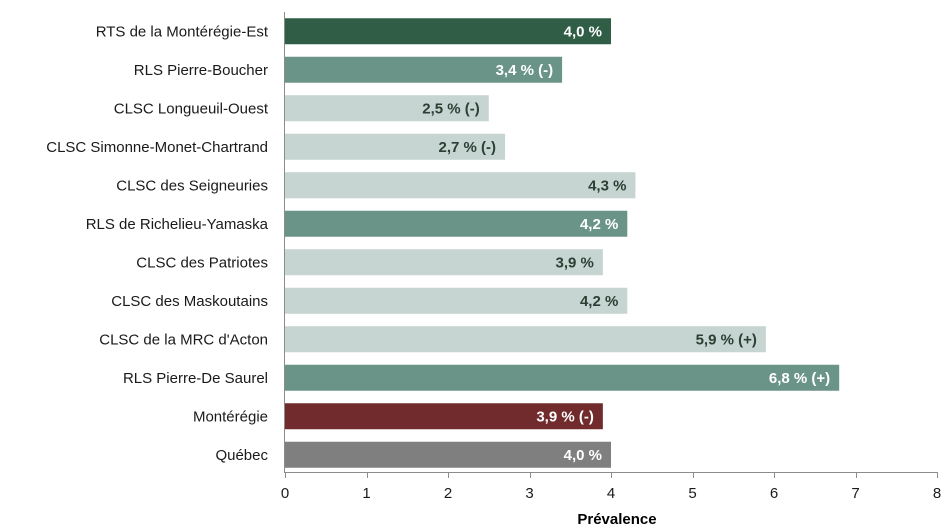 This screenshot has height=527, width=943. What do you see at coordinates (285, 493) in the screenshot?
I see `x-tick-label: 0` at bounding box center [285, 493].